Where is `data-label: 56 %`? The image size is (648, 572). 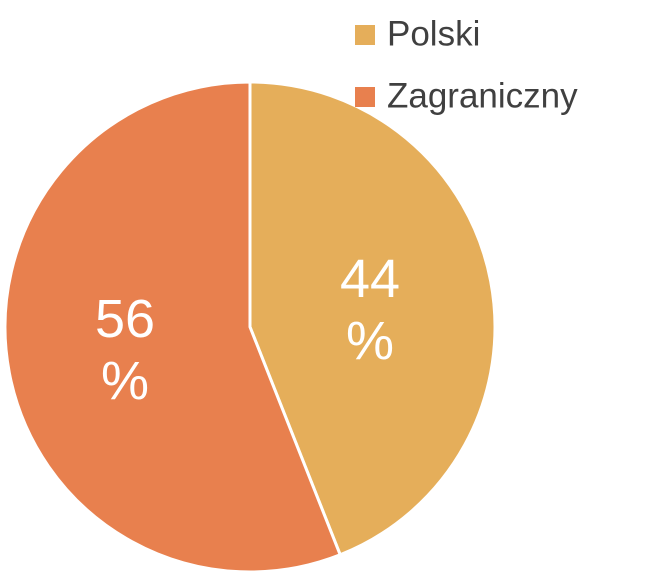
data-label: 56 % is located at coordinates (125, 350).